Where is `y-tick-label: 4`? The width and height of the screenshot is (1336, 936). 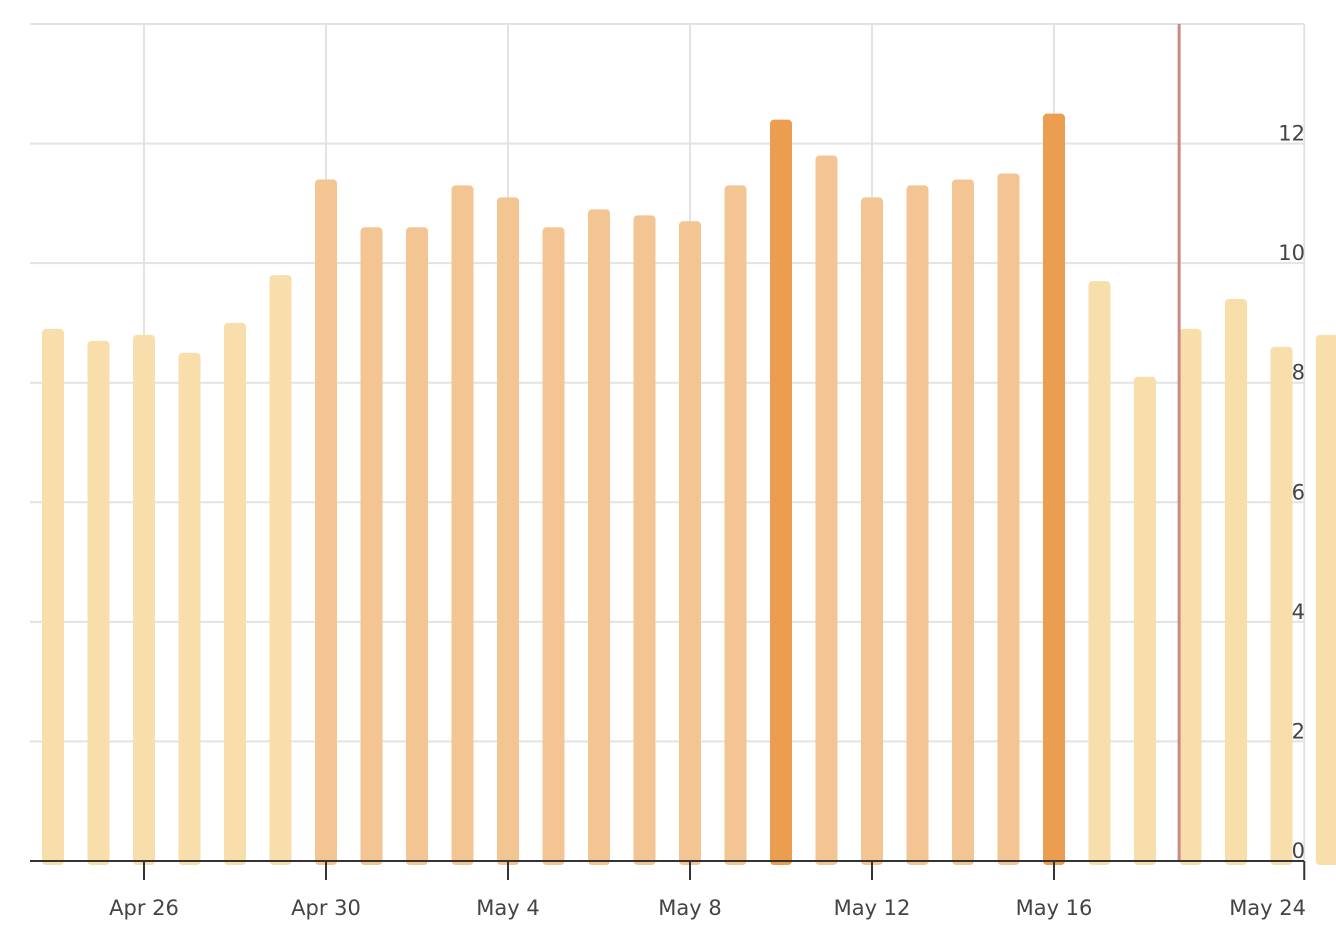
y-tick-label: 4 is located at coordinates (1298, 612).